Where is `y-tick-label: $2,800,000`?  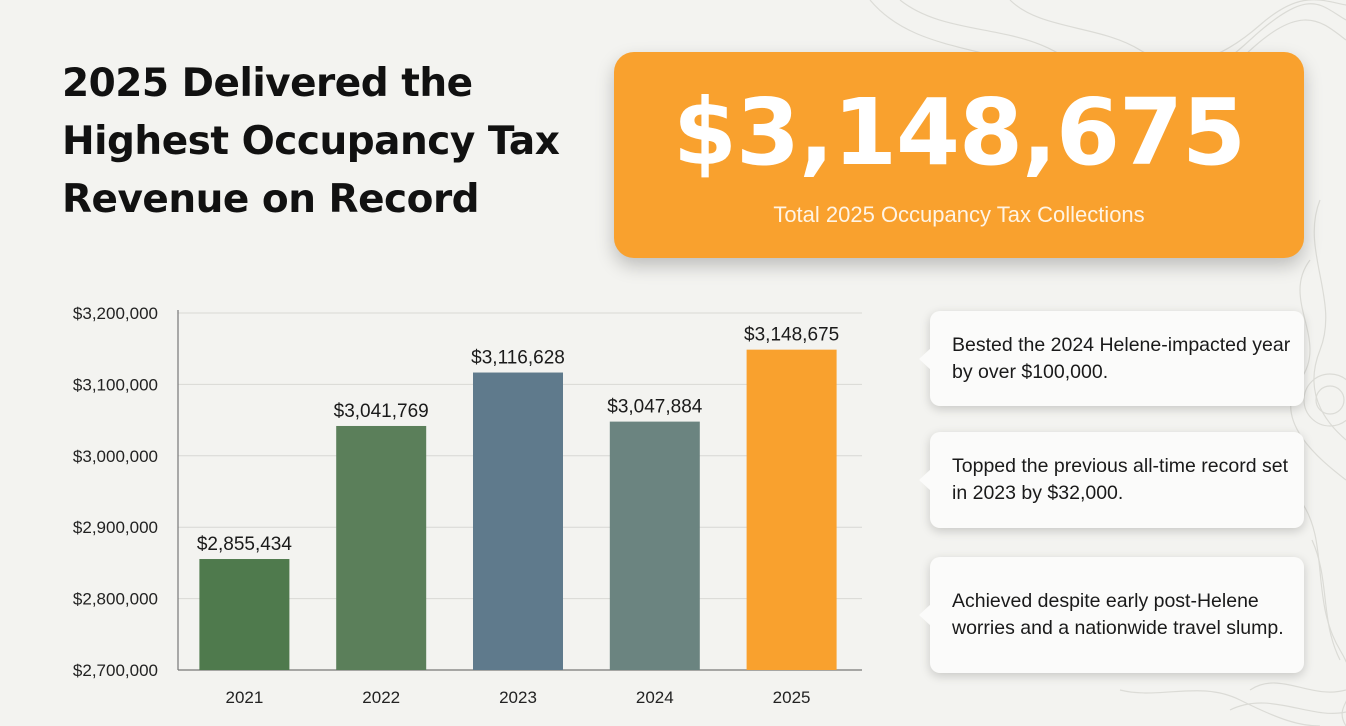 y-tick-label: $2,800,000 is located at coordinates (115, 599).